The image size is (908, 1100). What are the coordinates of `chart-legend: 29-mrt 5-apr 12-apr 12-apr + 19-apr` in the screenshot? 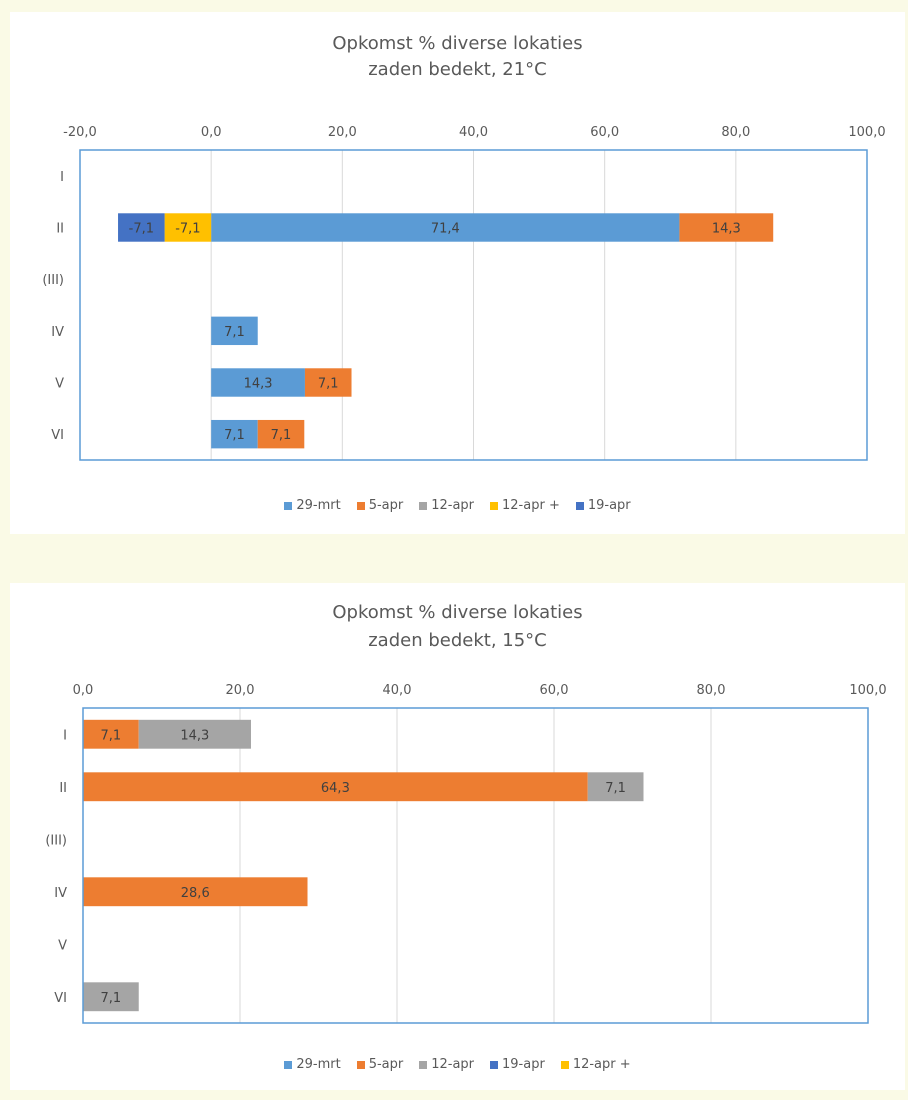 It's located at (457, 505).